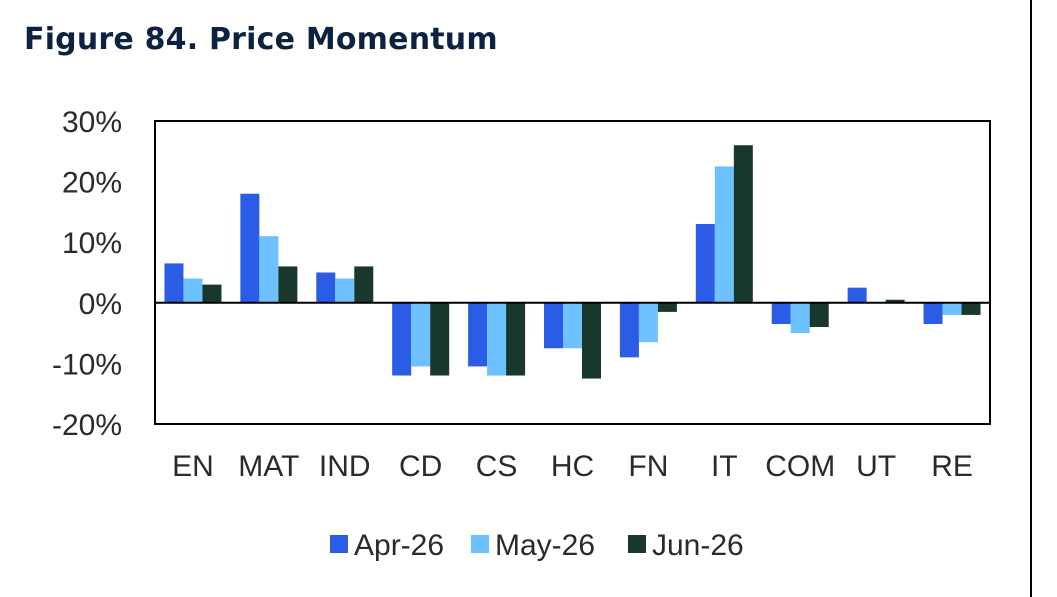 This screenshot has width=1057, height=597. Describe the element at coordinates (87, 274) in the screenshot. I see `y-tick-labels: 30% 20% 10% 0% -10% -20%` at that location.